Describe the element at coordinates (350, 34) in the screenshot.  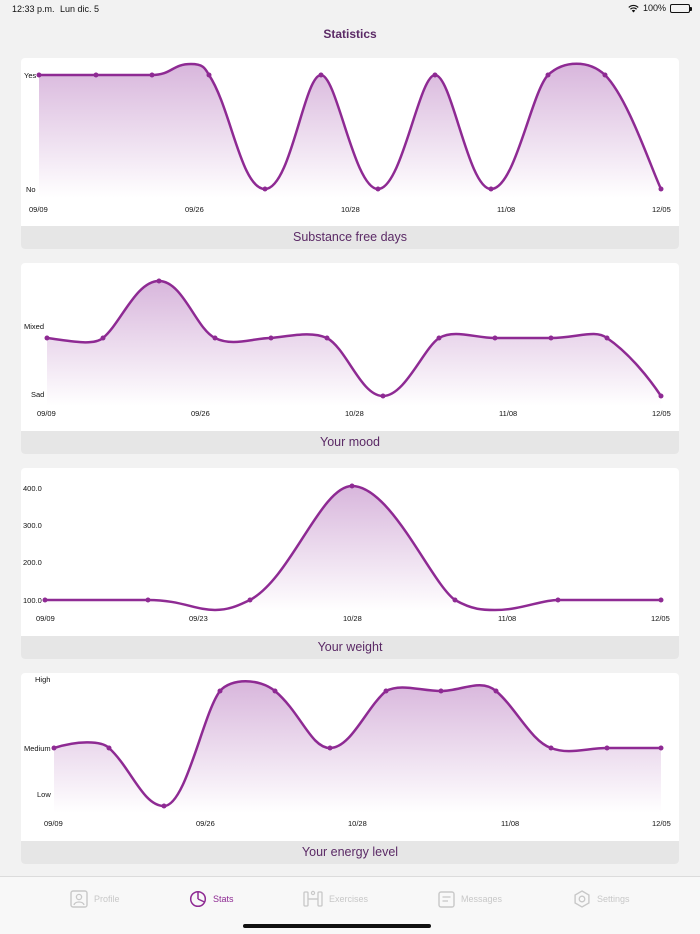
I see `page-title: Statistics` at that location.